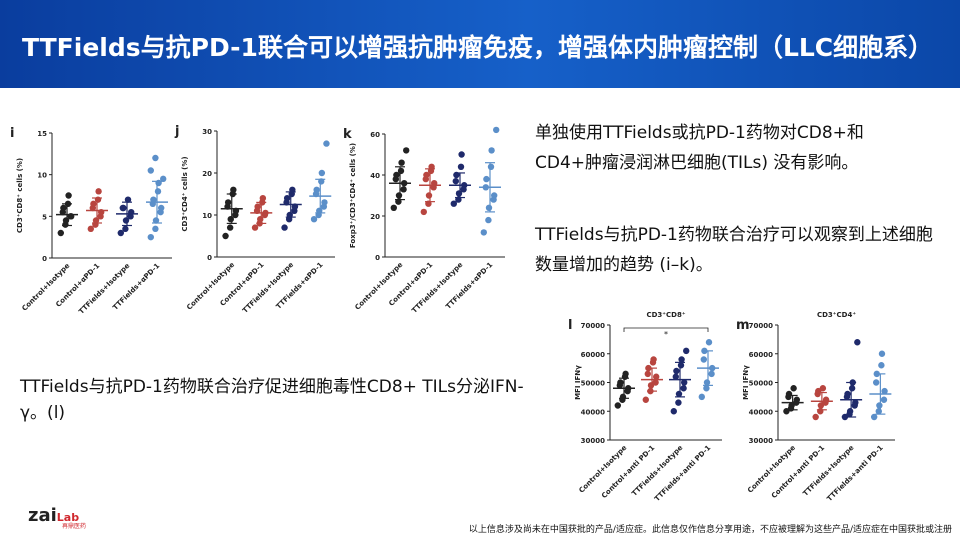 This screenshot has height=540, width=960. Describe the element at coordinates (682, 473) in the screenshot. I see `x-tick-label: TTFields+anti PD-1` at that location.